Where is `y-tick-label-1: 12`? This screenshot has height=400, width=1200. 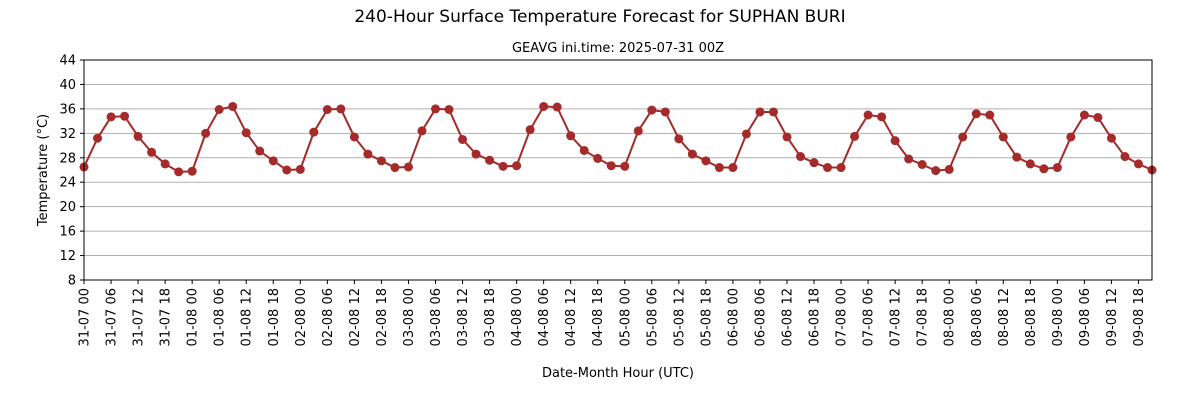
y-tick-label-1: 12 is located at coordinates (67, 256).